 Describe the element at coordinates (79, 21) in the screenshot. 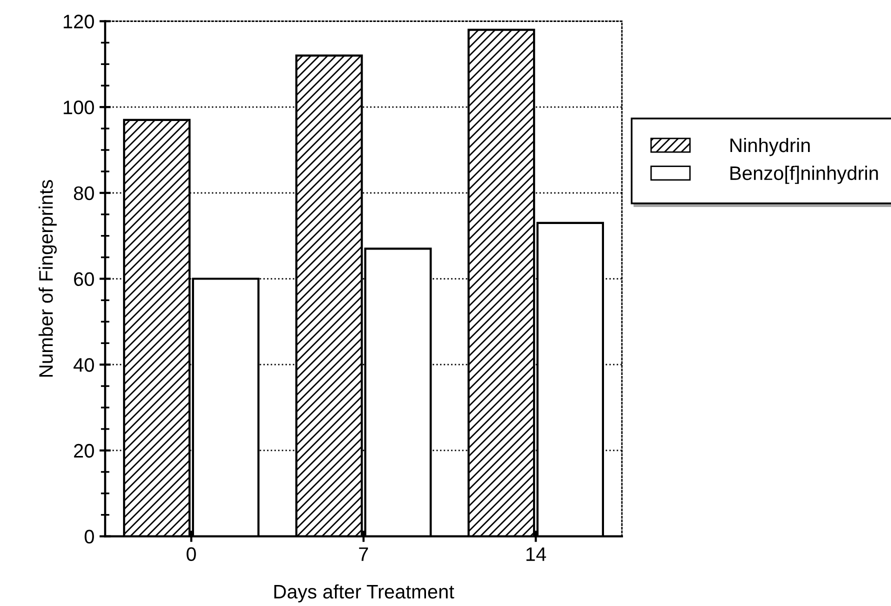

I see `y-tick-label: 120` at that location.